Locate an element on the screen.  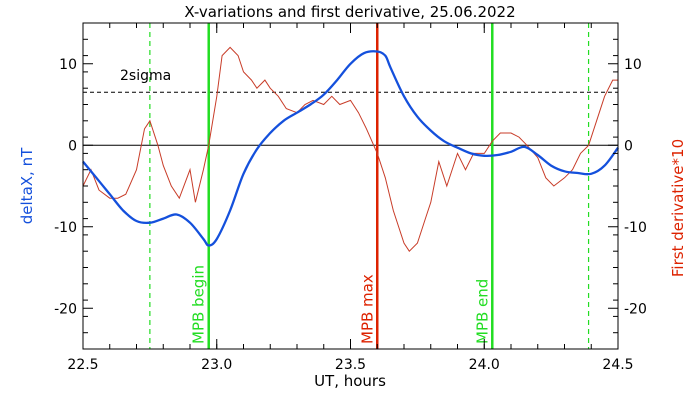
x-tick-label: 24.5 is located at coordinates (617, 365).